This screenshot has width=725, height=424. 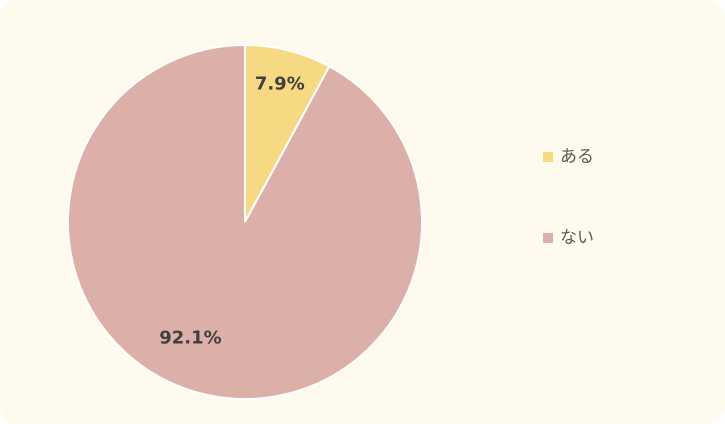 What do you see at coordinates (190, 338) in the screenshot?
I see `data-label: 92.1%` at bounding box center [190, 338].